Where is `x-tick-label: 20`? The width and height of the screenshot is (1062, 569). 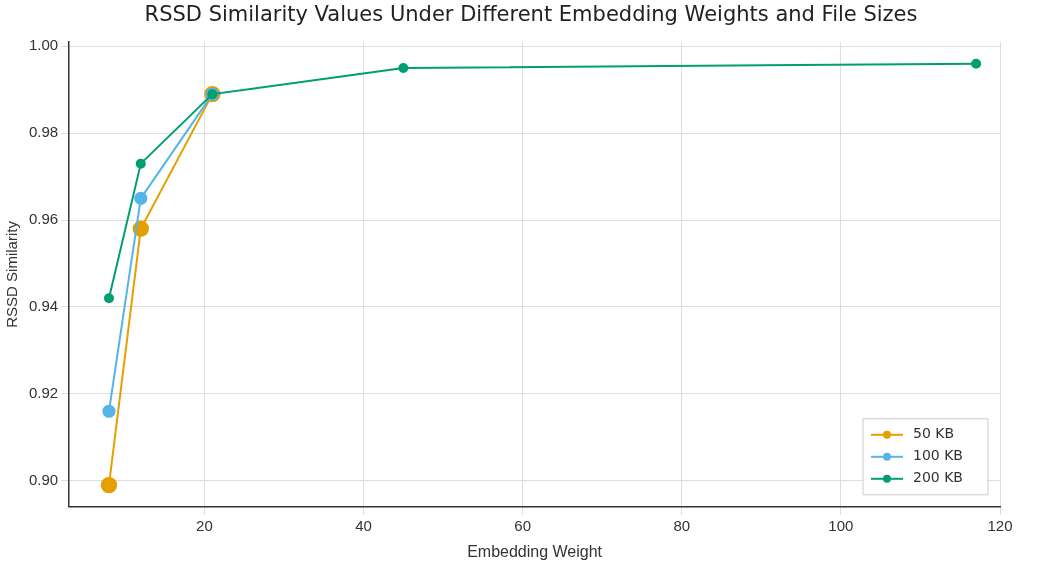
x-tick-label: 20 is located at coordinates (204, 525).